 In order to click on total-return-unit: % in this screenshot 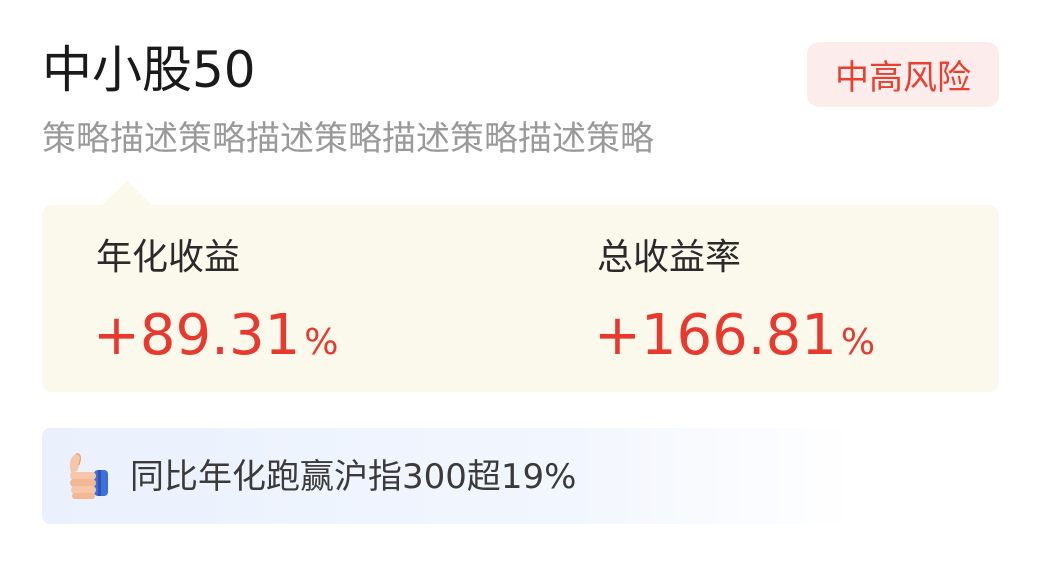, I will do `click(858, 342)`.